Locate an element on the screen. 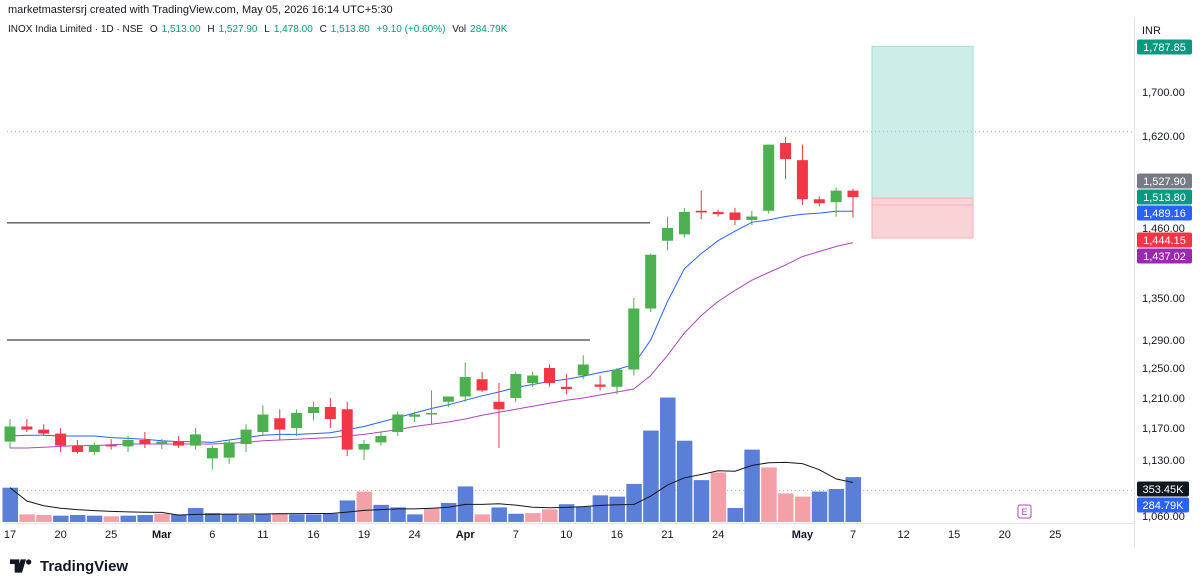  y-tick-label: 1,170.00 is located at coordinates (1163, 429).